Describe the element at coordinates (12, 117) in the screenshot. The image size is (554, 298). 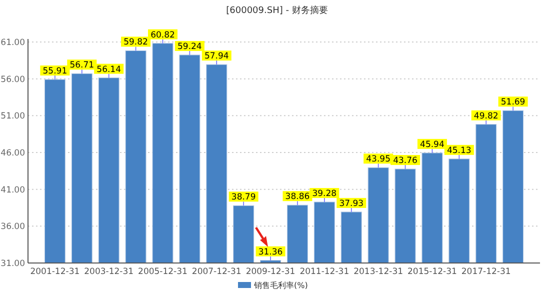
I see `y-tick-label: 51.00` at that location.